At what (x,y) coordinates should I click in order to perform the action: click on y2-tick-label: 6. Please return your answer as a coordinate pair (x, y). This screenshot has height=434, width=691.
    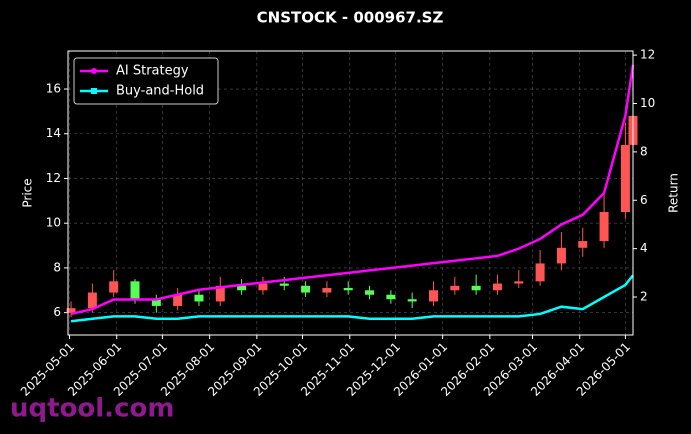
    Looking at the image, I should click on (644, 200).